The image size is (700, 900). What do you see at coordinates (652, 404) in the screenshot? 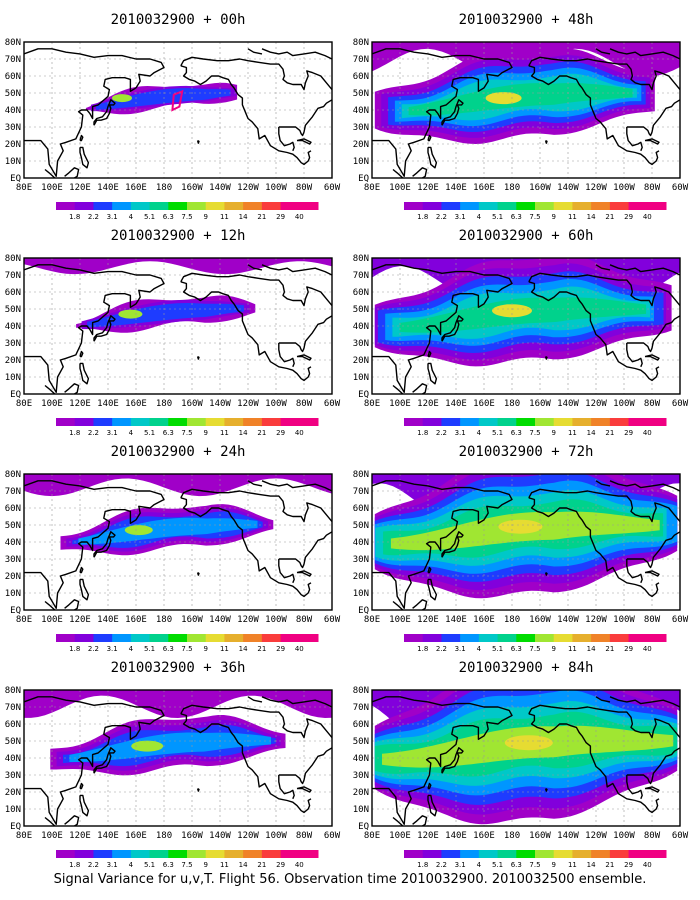
I see `lon-tick-label: 80W` at bounding box center [652, 404].